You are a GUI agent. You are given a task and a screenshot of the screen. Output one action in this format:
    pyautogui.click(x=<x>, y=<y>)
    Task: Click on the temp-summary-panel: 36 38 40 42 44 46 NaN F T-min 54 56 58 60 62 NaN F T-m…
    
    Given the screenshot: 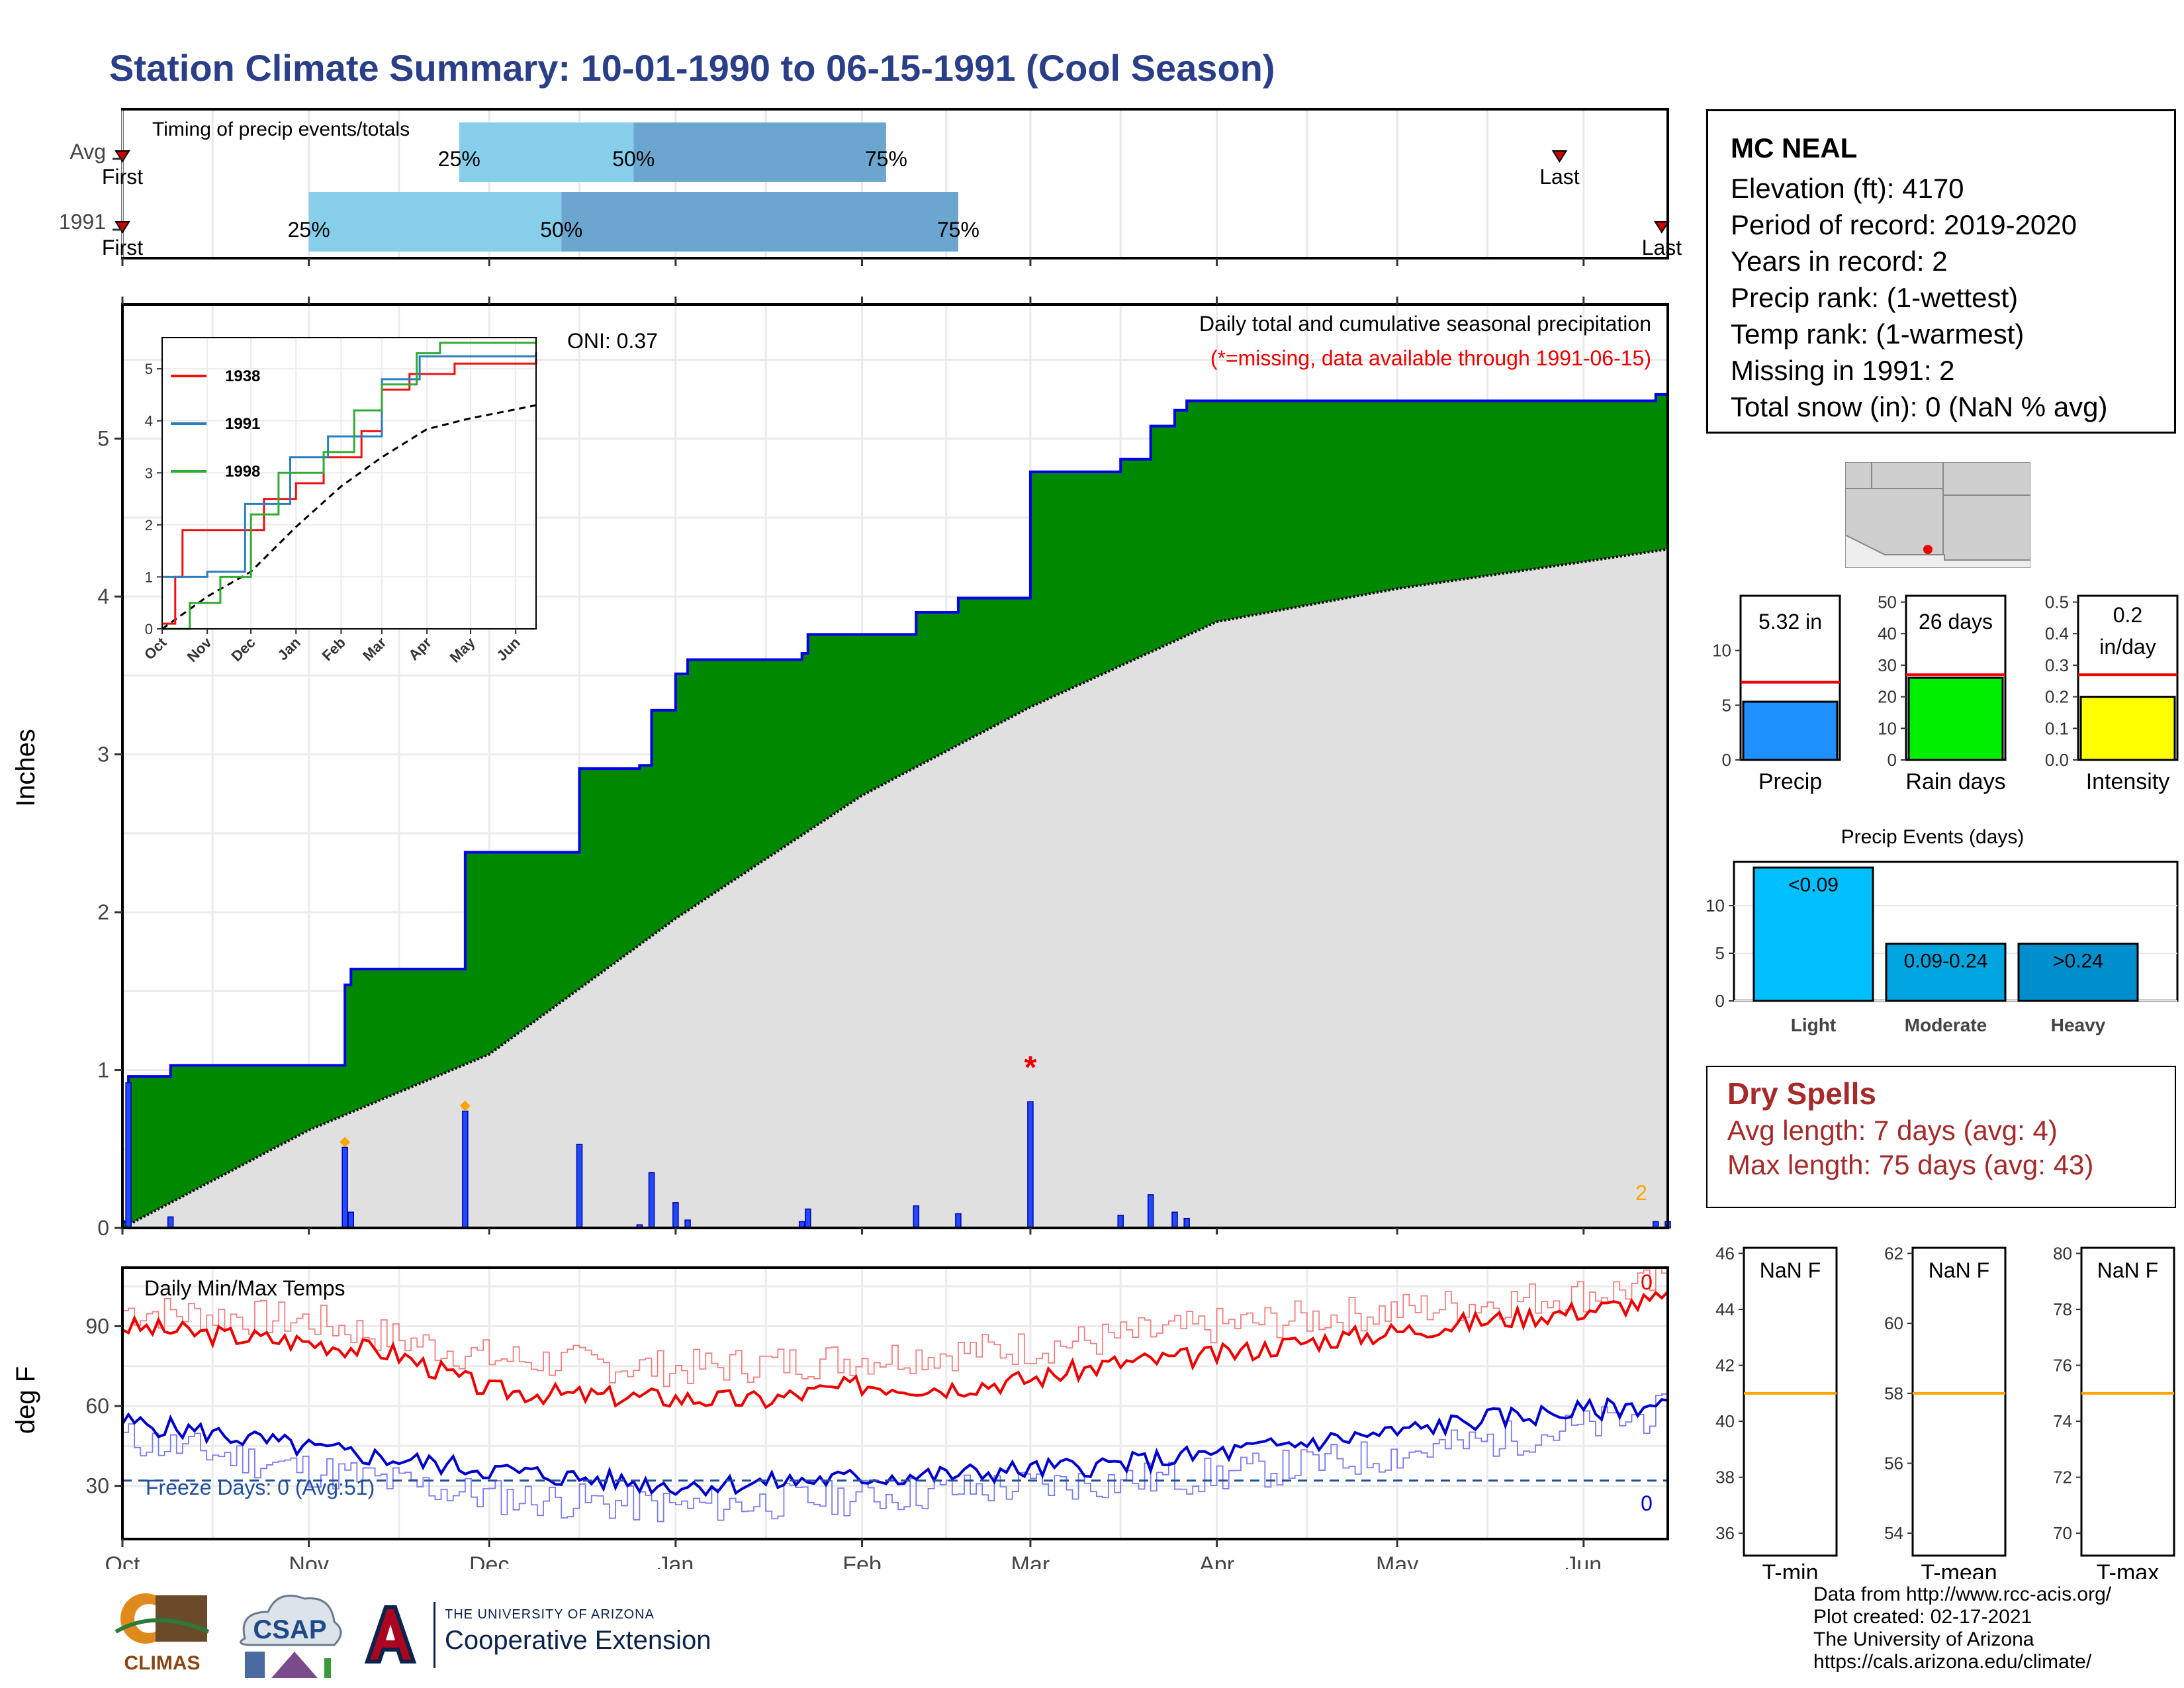 What is the action you would take?
    pyautogui.click(x=1932, y=1410)
    